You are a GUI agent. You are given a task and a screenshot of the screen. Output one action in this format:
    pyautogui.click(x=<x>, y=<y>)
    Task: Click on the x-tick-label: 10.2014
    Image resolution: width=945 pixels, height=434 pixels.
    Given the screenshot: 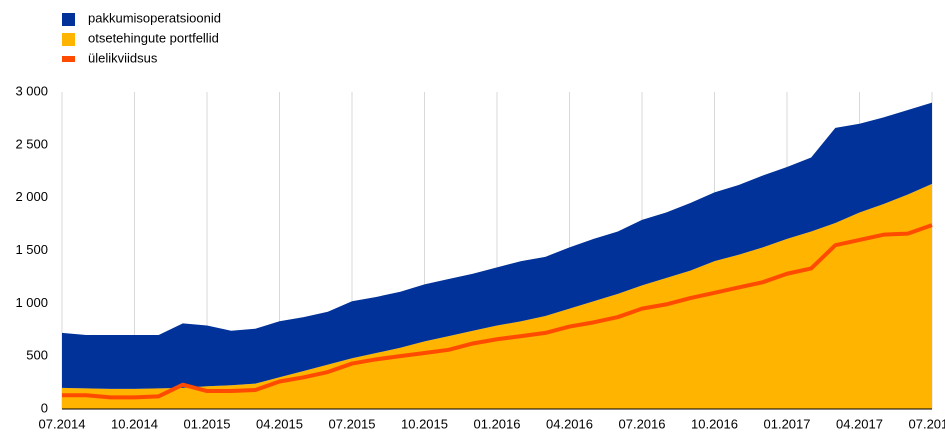 What is the action you would take?
    pyautogui.click(x=134, y=423)
    